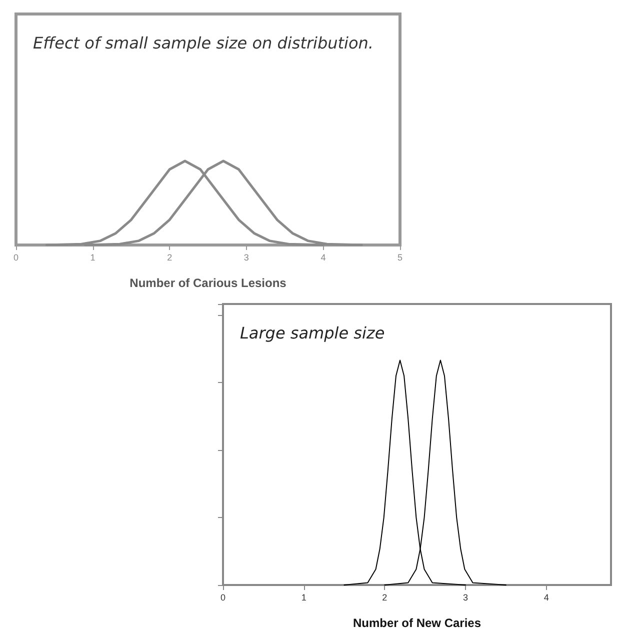  I want to click on x-axis-title: Number of New Caries, so click(417, 623).